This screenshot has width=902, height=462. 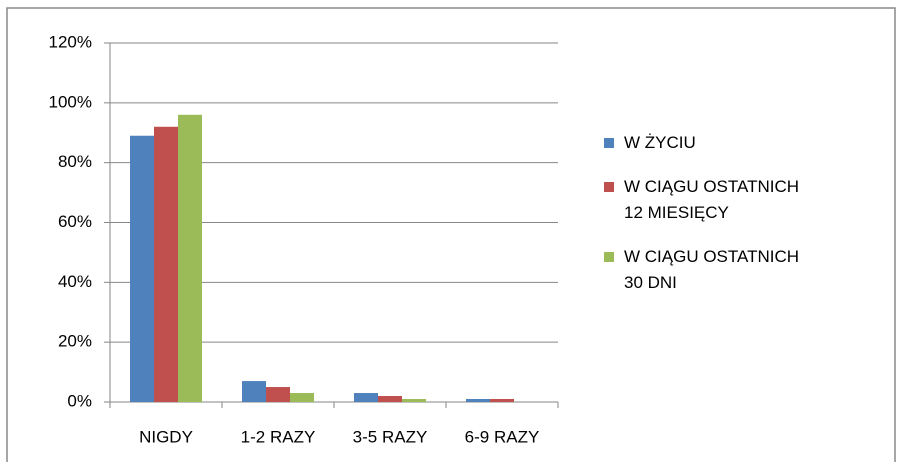 I want to click on y-tick-label: 80%, so click(x=75, y=161).